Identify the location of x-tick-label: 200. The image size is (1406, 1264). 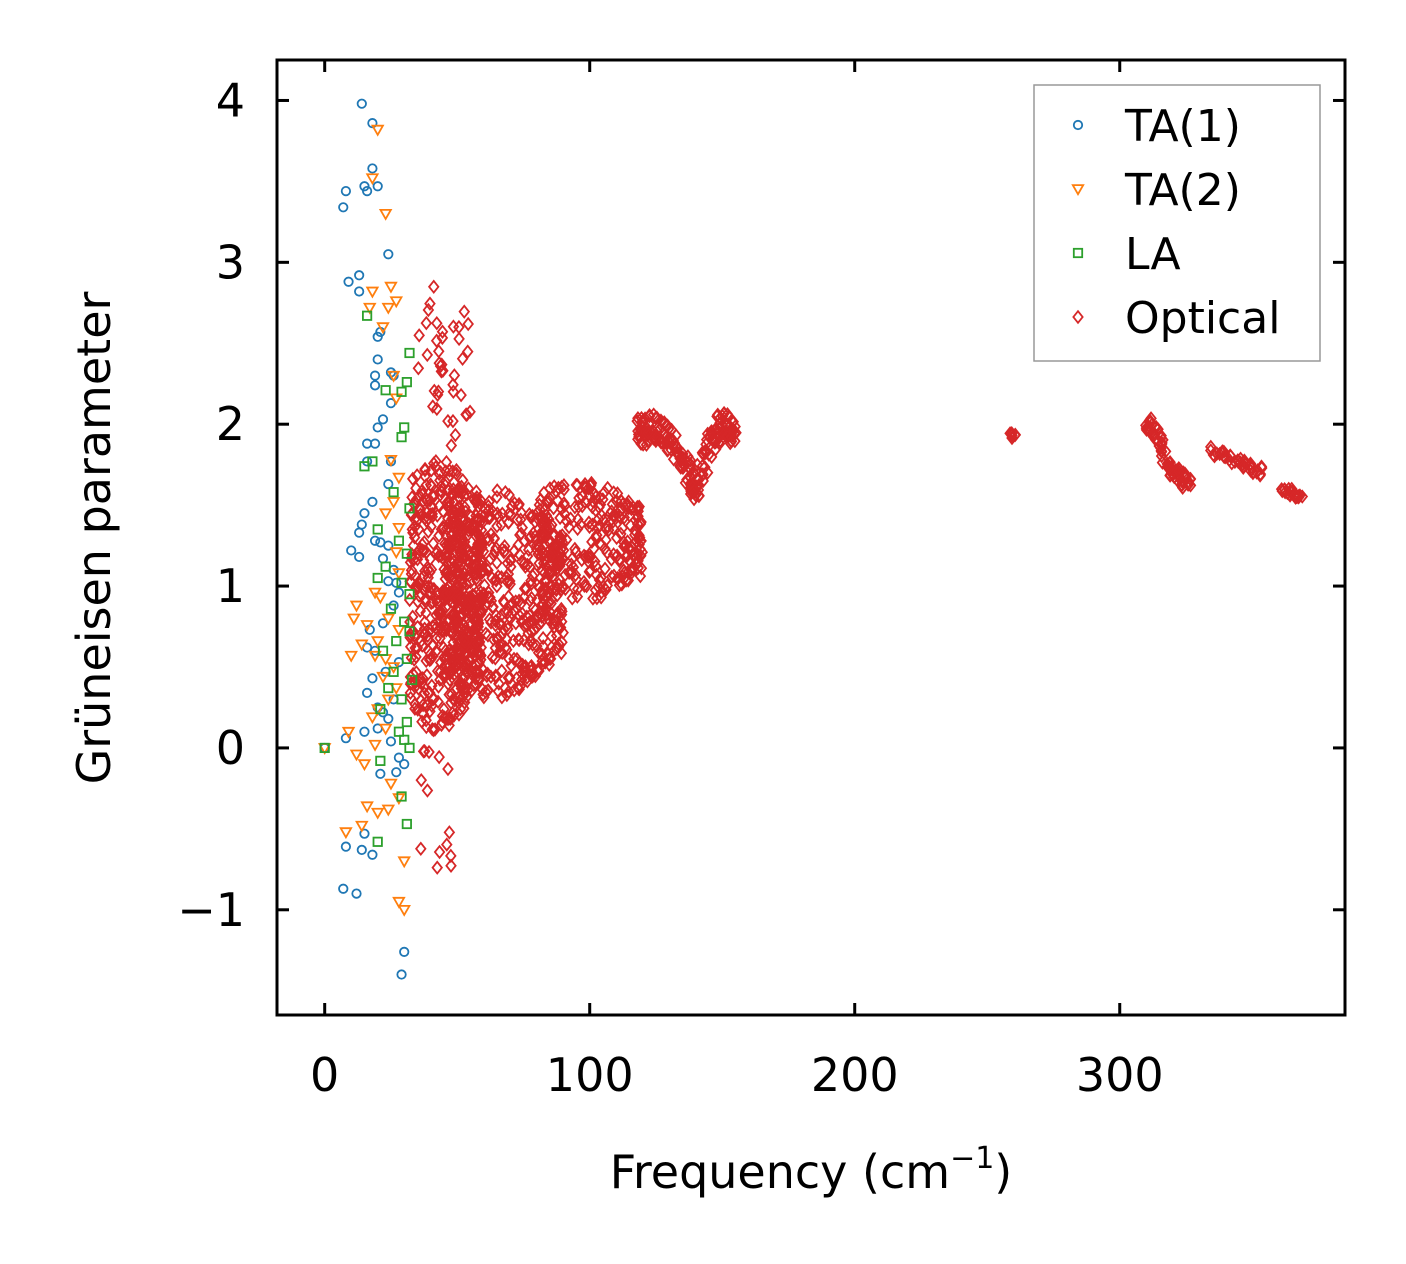
(855, 1075).